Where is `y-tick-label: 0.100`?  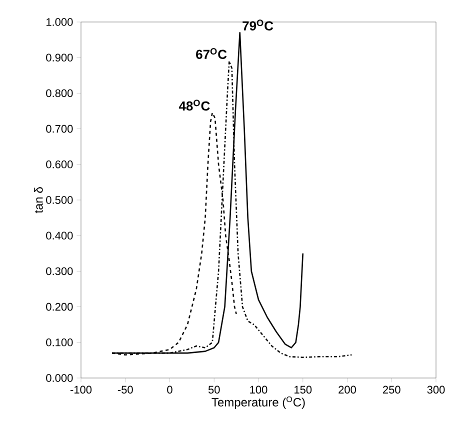
y-tick-label: 0.100 is located at coordinates (59, 342).